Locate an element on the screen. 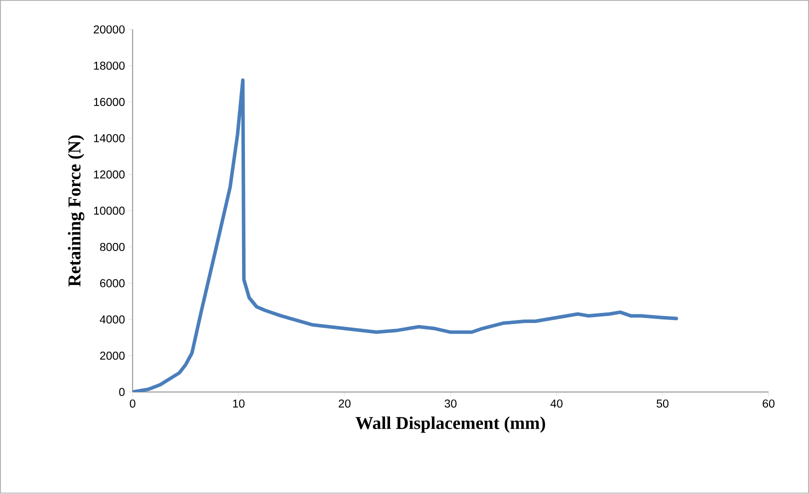 This screenshot has height=494, width=809. y-tick-label: 16000 is located at coordinates (109, 102).